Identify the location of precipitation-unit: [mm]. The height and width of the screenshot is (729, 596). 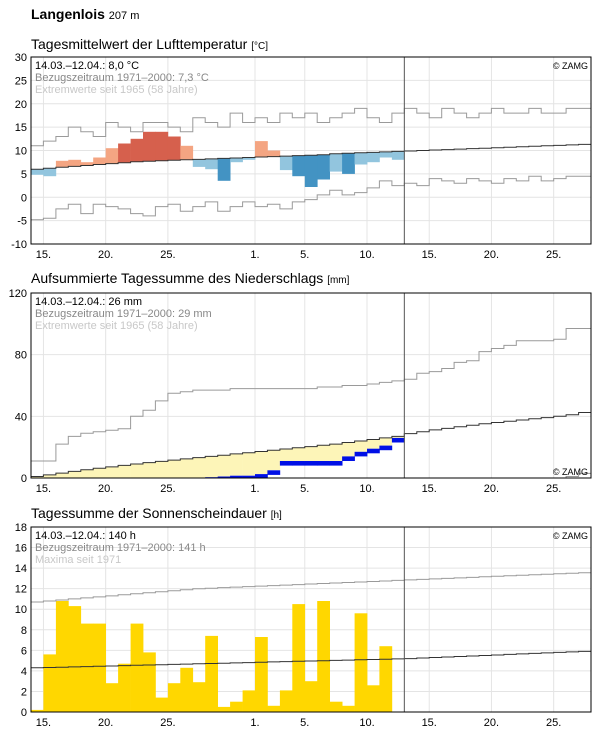
(338, 280).